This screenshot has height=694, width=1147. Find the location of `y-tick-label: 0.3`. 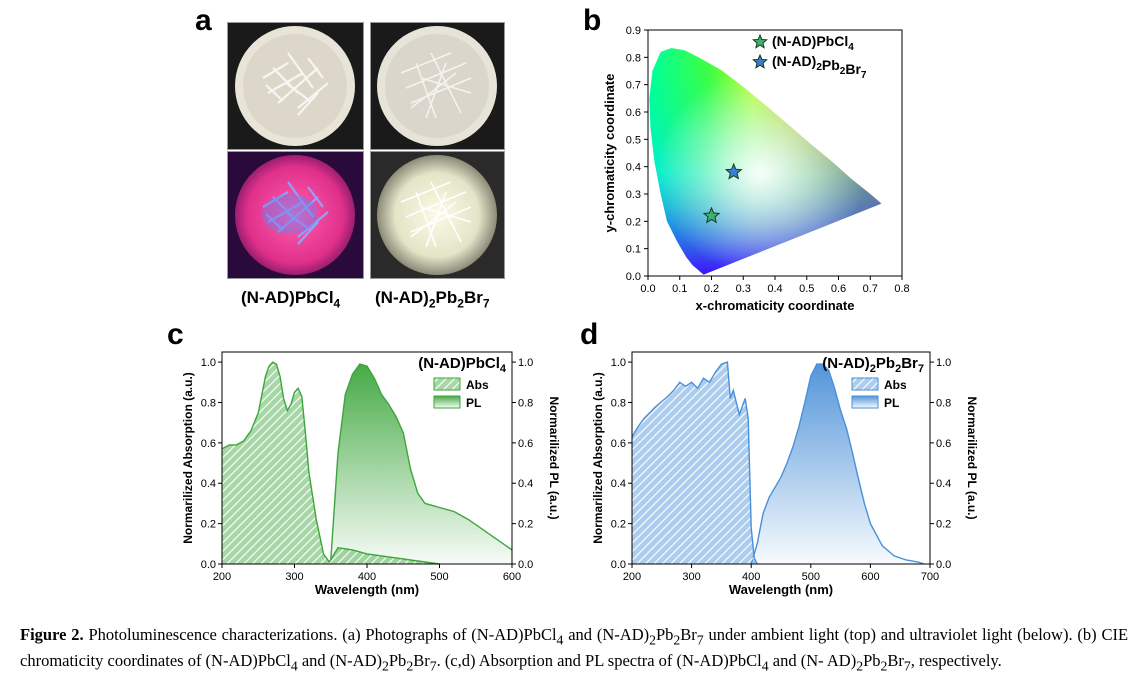

y-tick-label: 0.3 is located at coordinates (633, 195).